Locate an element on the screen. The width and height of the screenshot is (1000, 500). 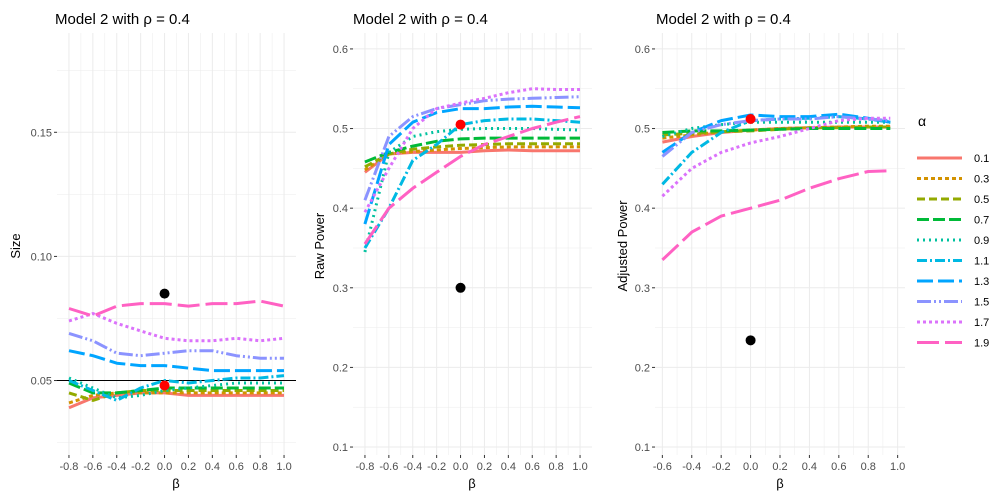
y-tick-label: 0.10 is located at coordinates (41, 257).